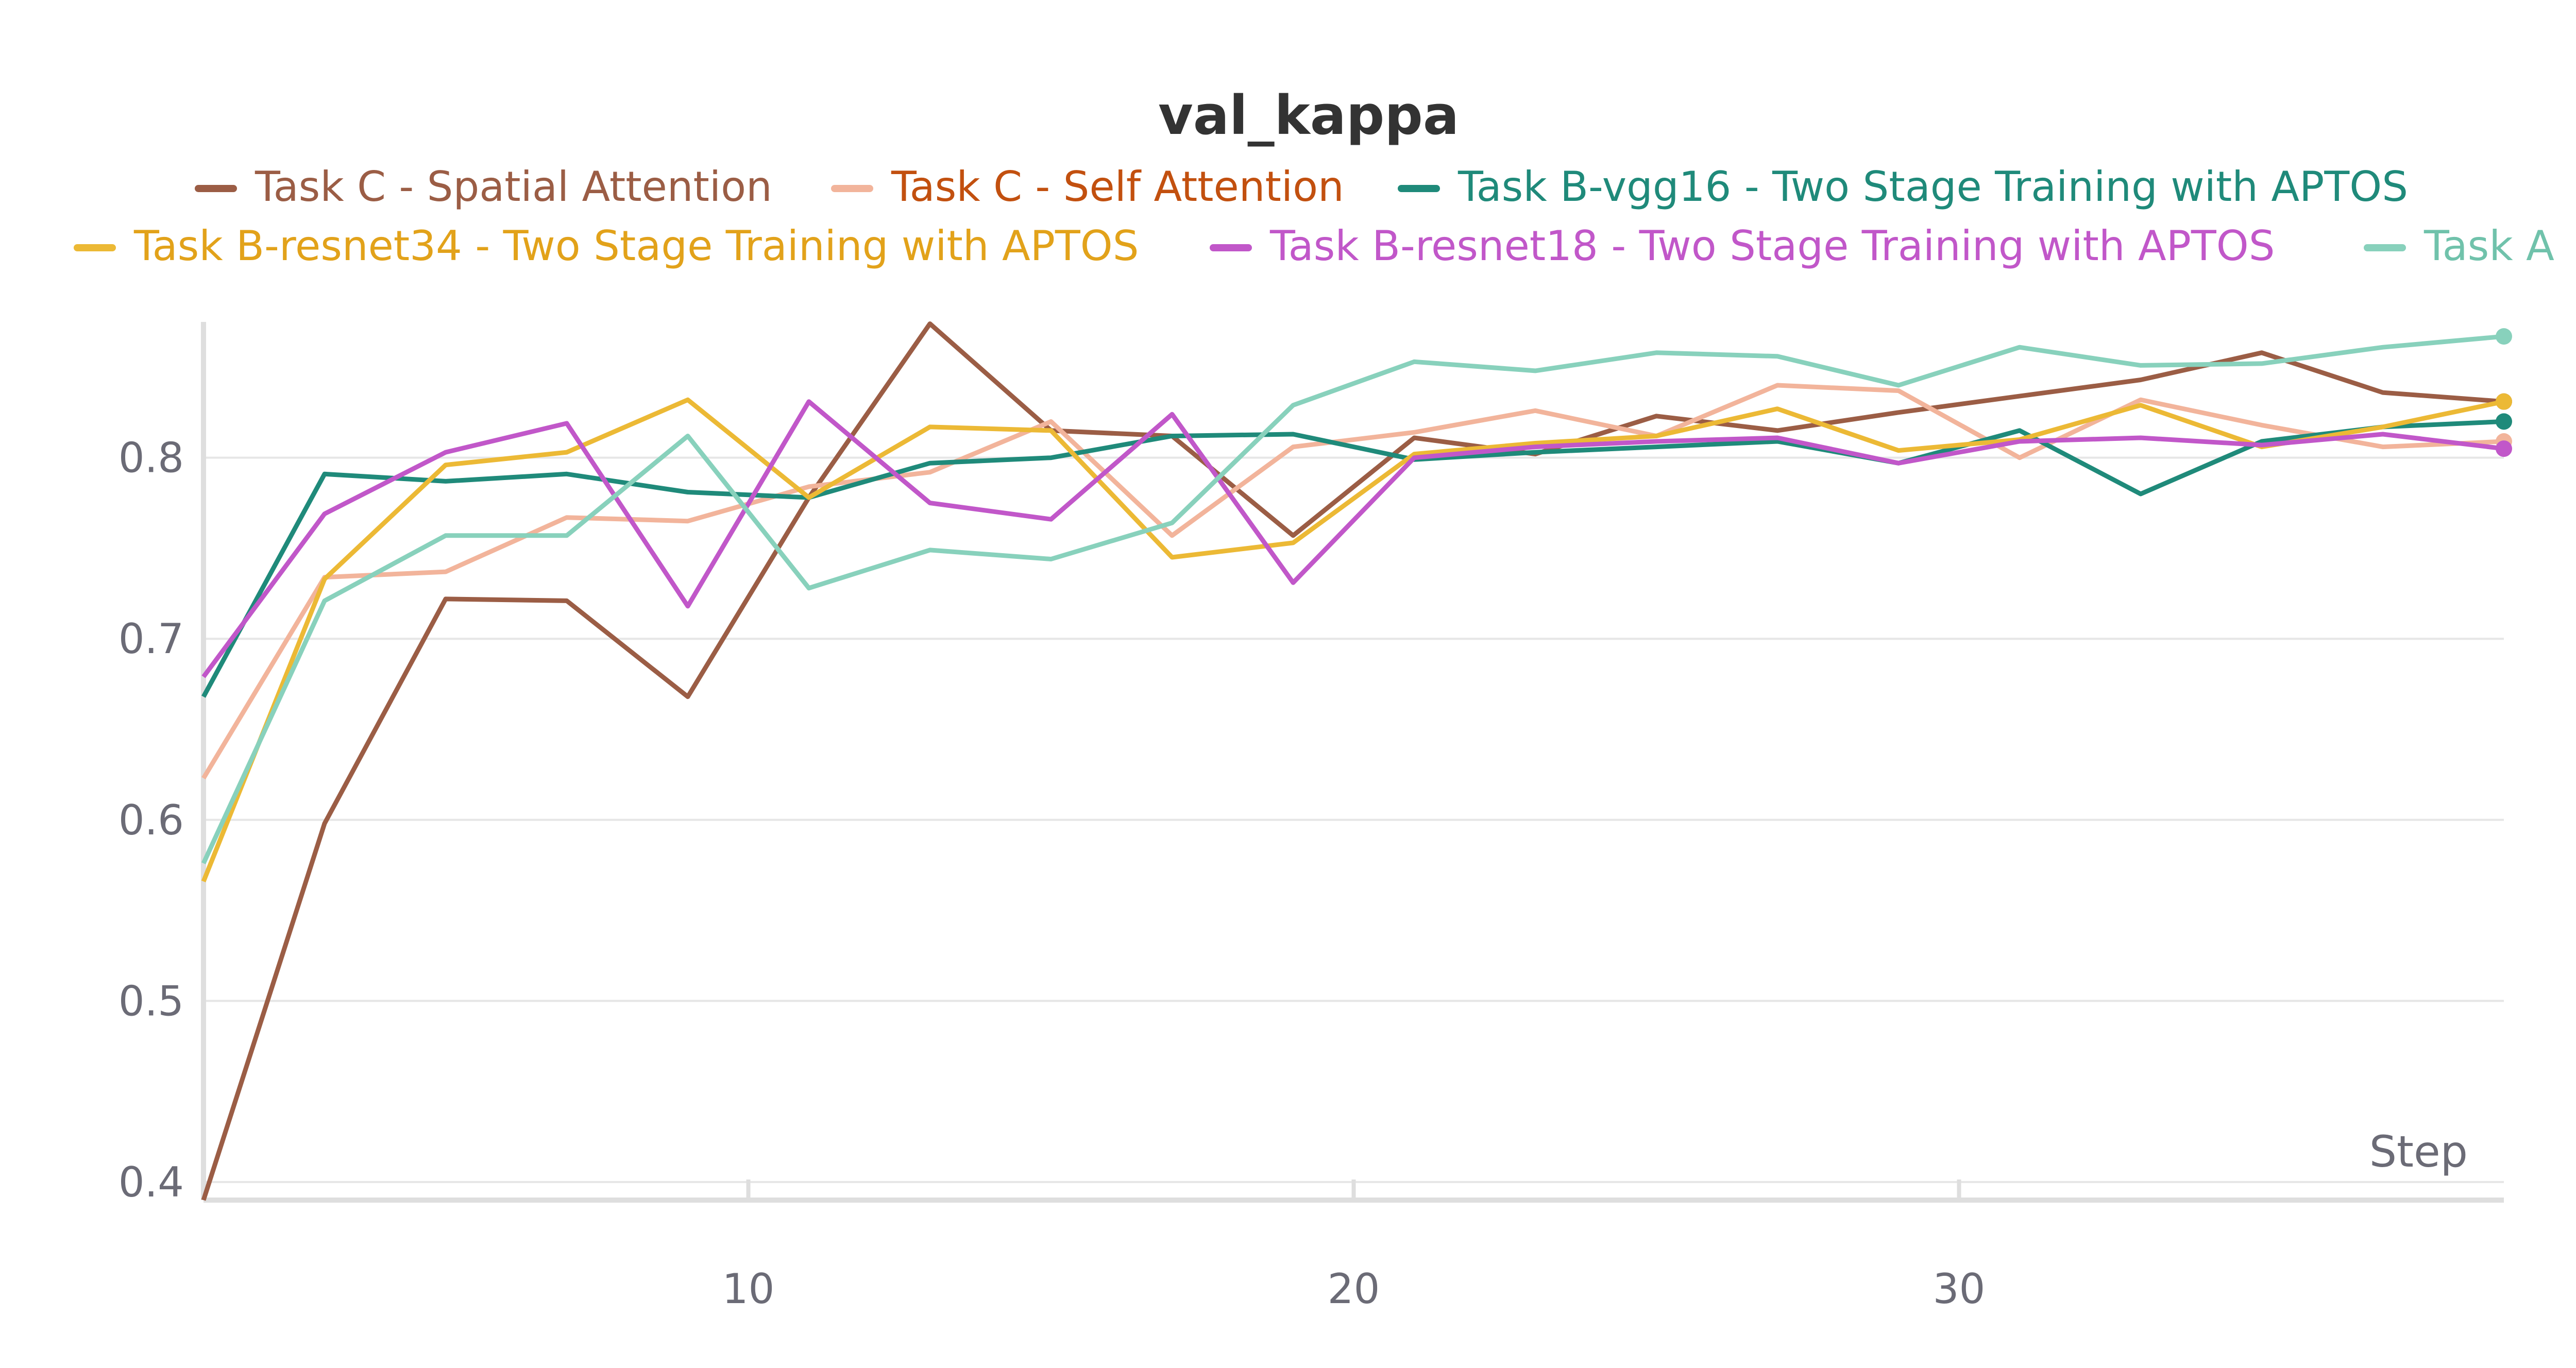  I want to click on legend-label: Task C - Self Attention, so click(1117, 187).